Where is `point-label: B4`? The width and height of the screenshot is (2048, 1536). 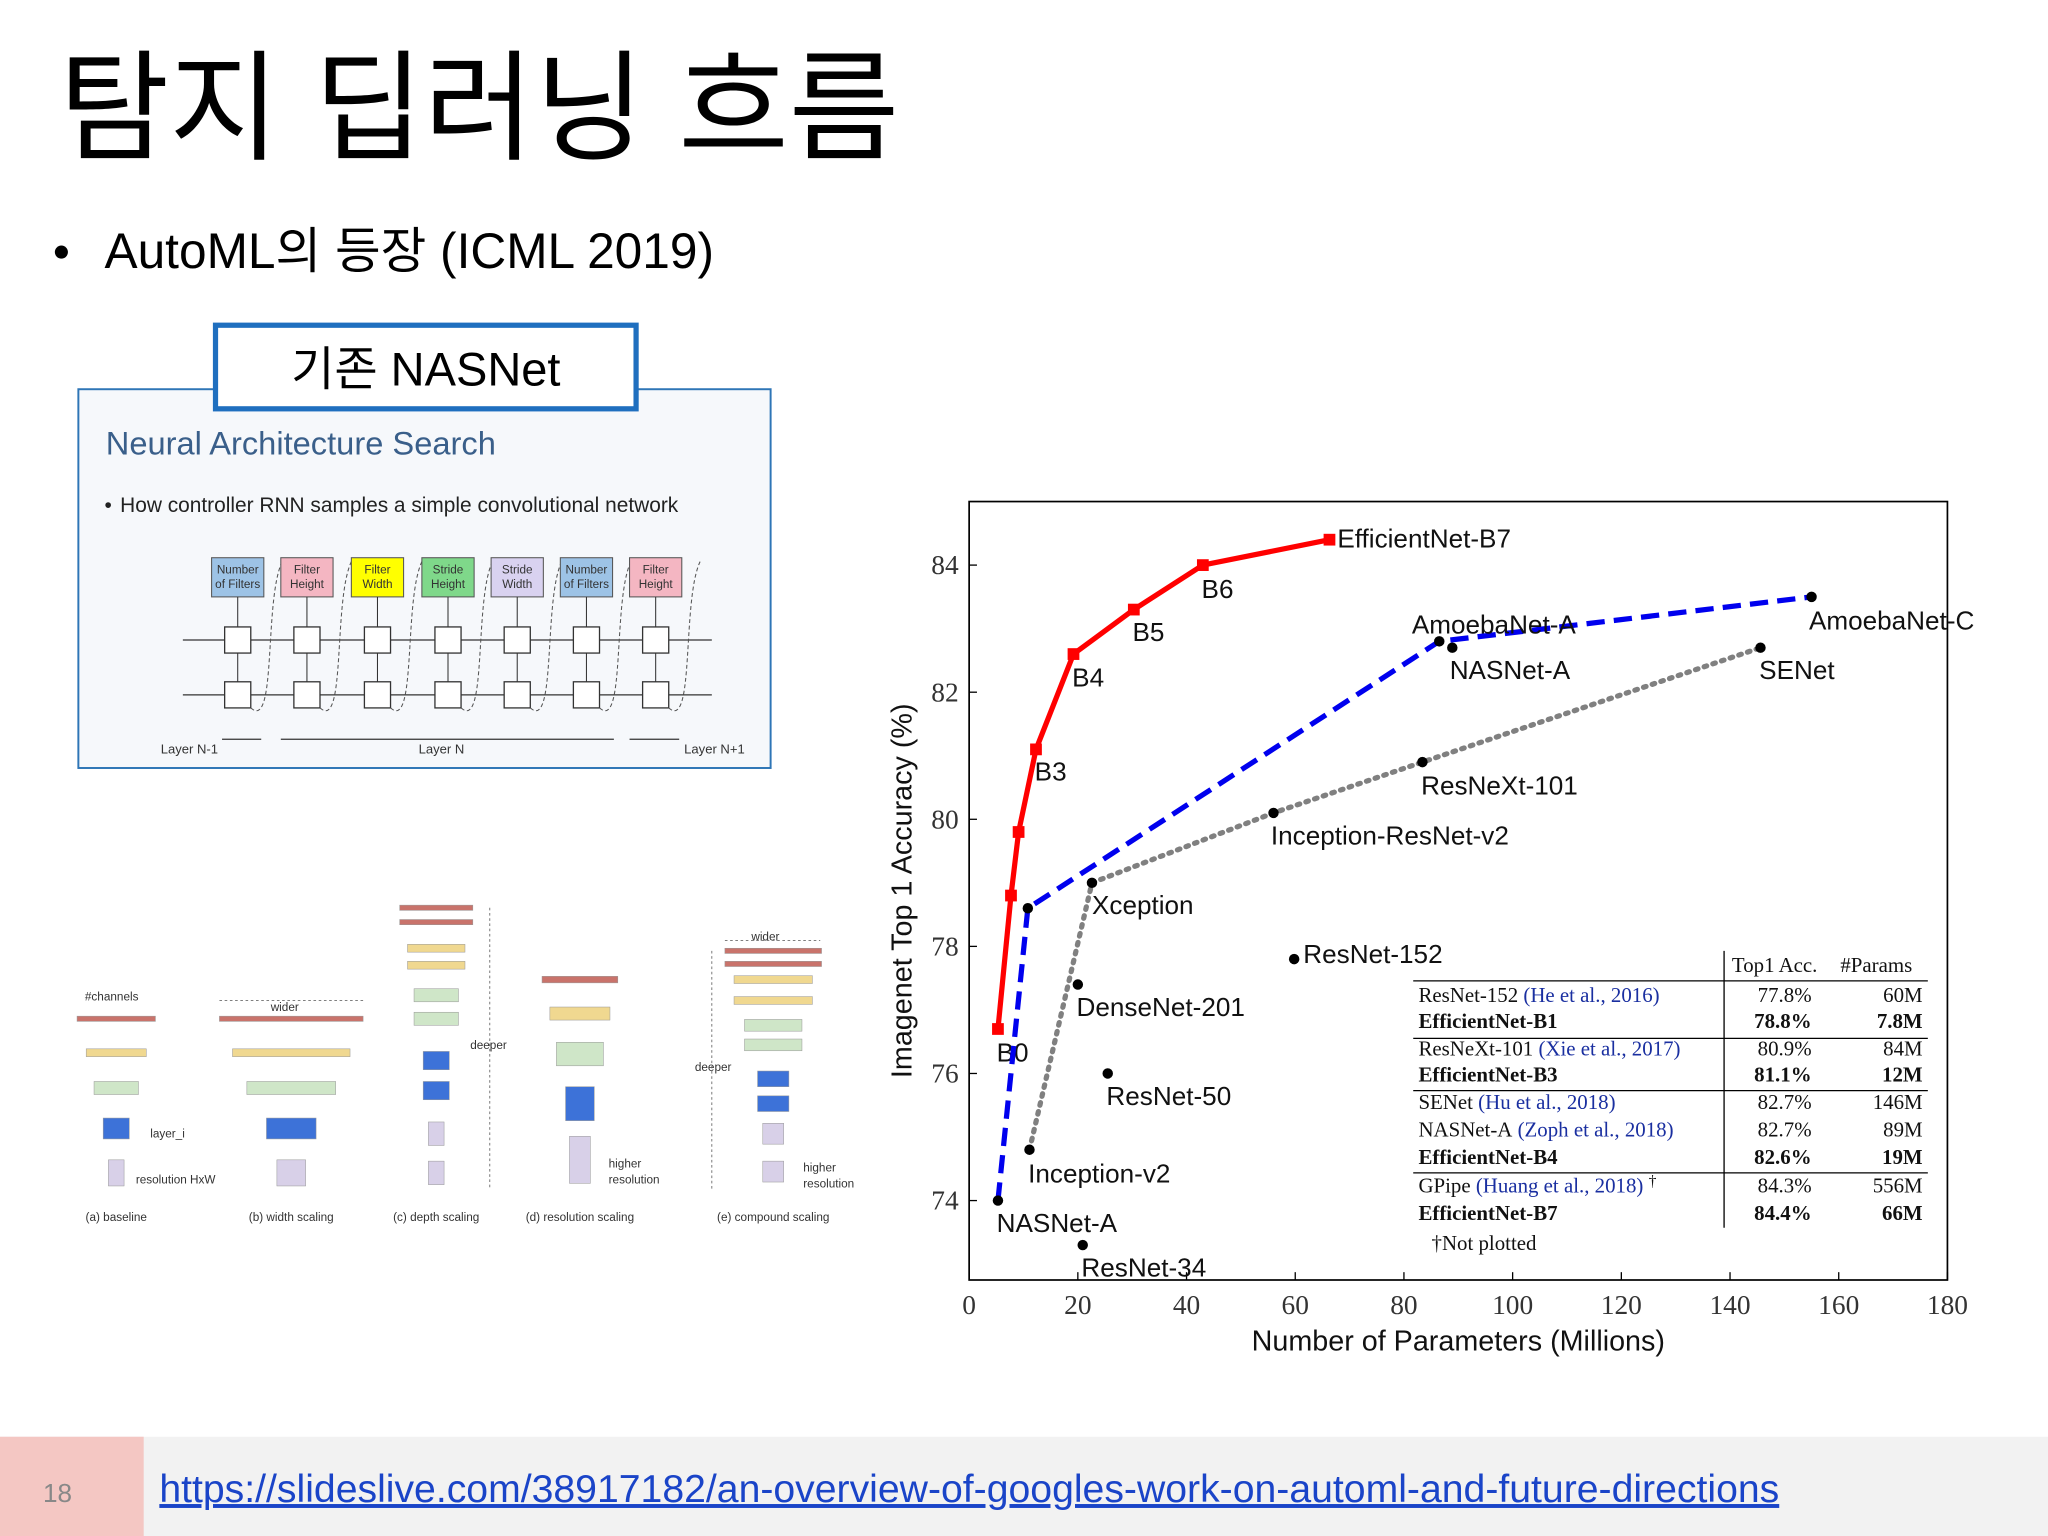
point-label: B4 is located at coordinates (1088, 678).